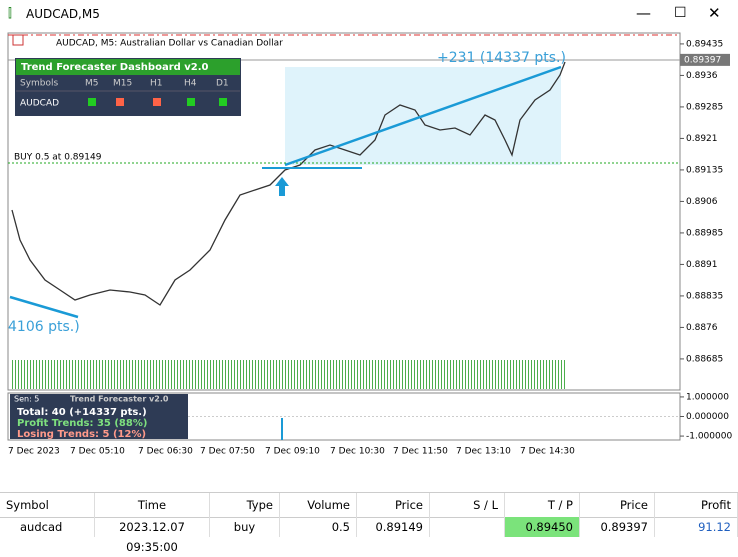  What do you see at coordinates (709, 437) in the screenshot?
I see `y-tick-label: -1.000000` at bounding box center [709, 437].